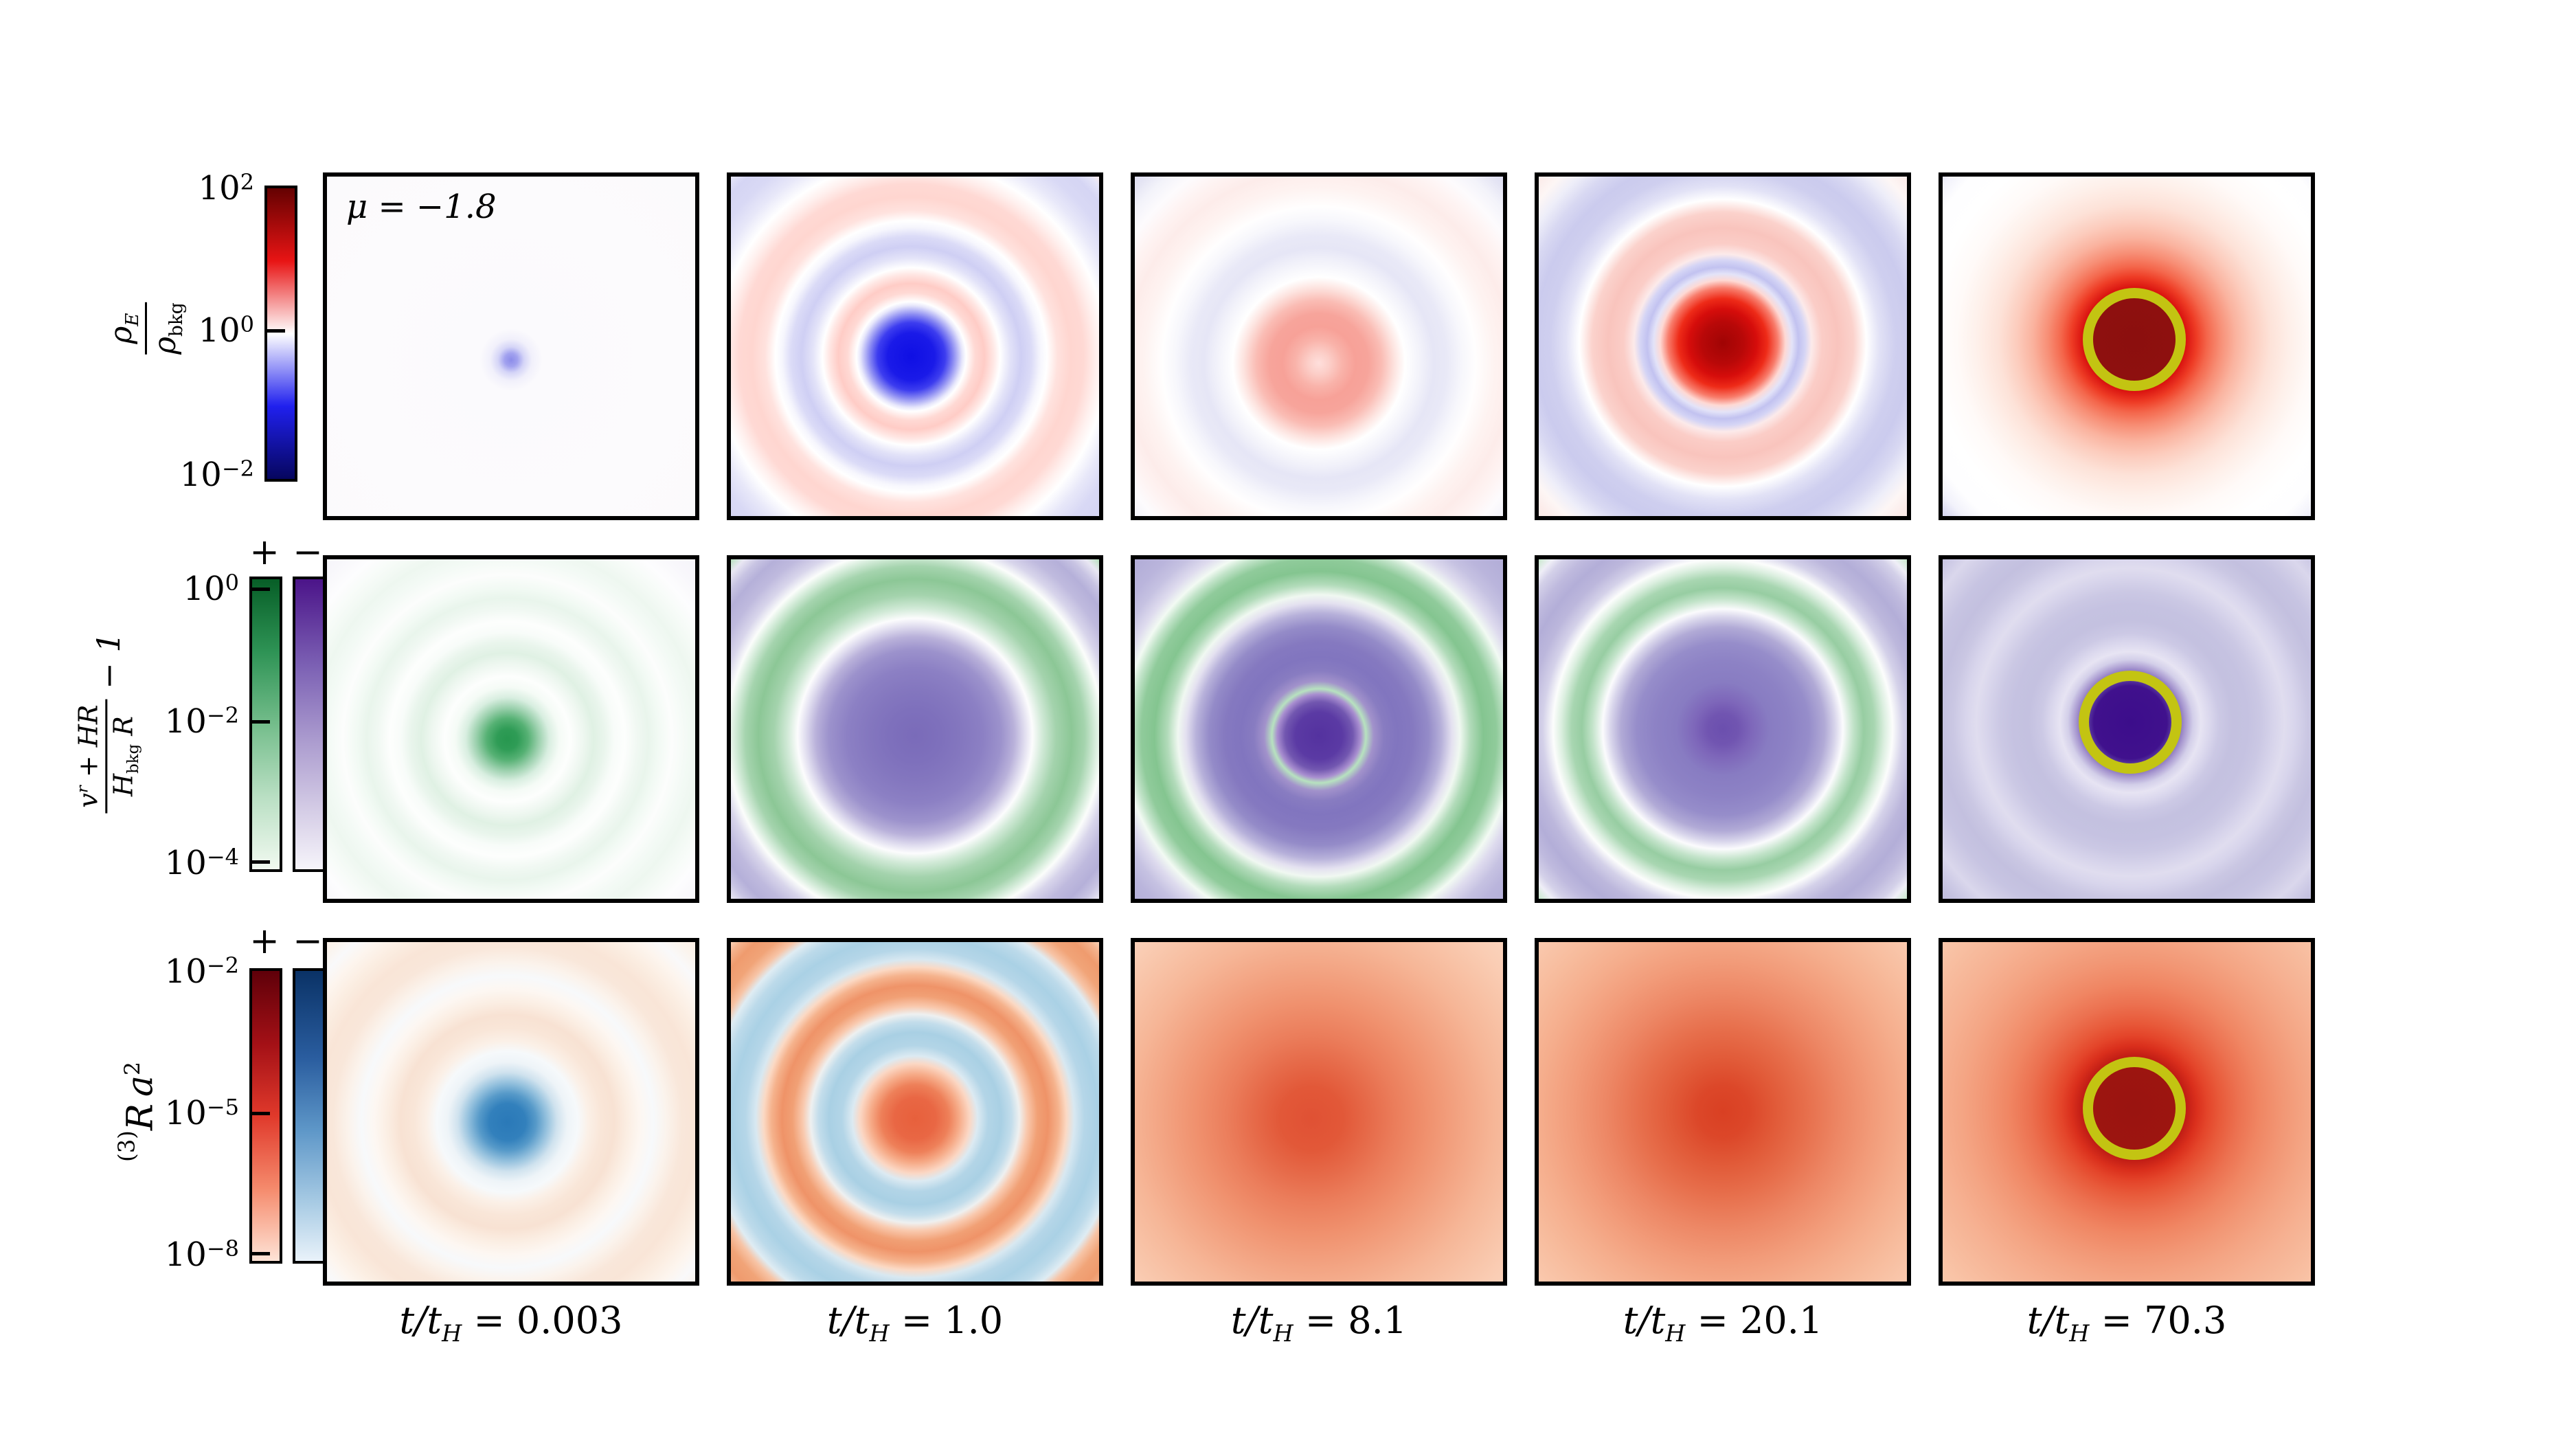  What do you see at coordinates (1723, 729) in the screenshot?
I see `heatmap-panel-velocity-t20` at bounding box center [1723, 729].